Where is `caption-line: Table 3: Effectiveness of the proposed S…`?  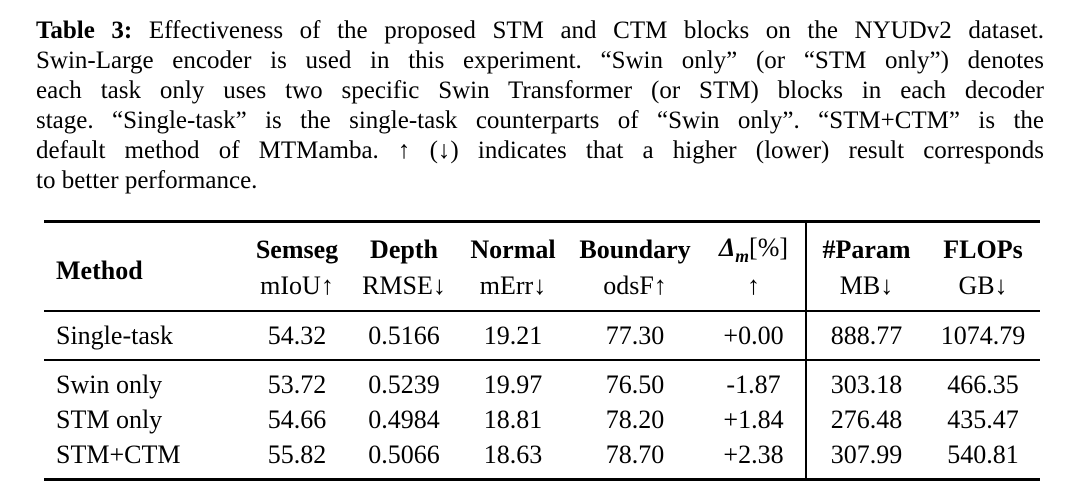
caption-line: Table 3: Effectiveness of the proposed S… is located at coordinates (540, 31).